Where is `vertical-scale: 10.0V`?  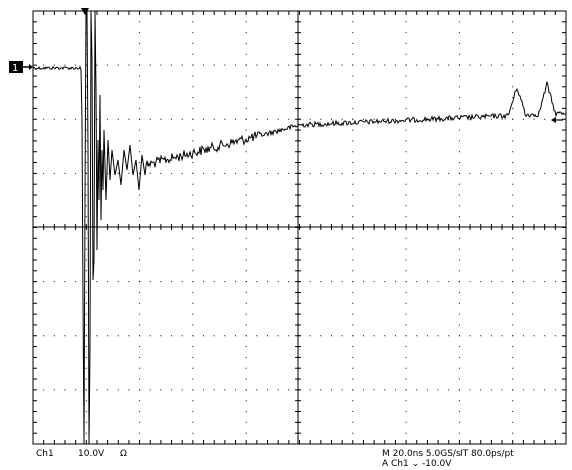 vertical-scale: 10.0V is located at coordinates (91, 454).